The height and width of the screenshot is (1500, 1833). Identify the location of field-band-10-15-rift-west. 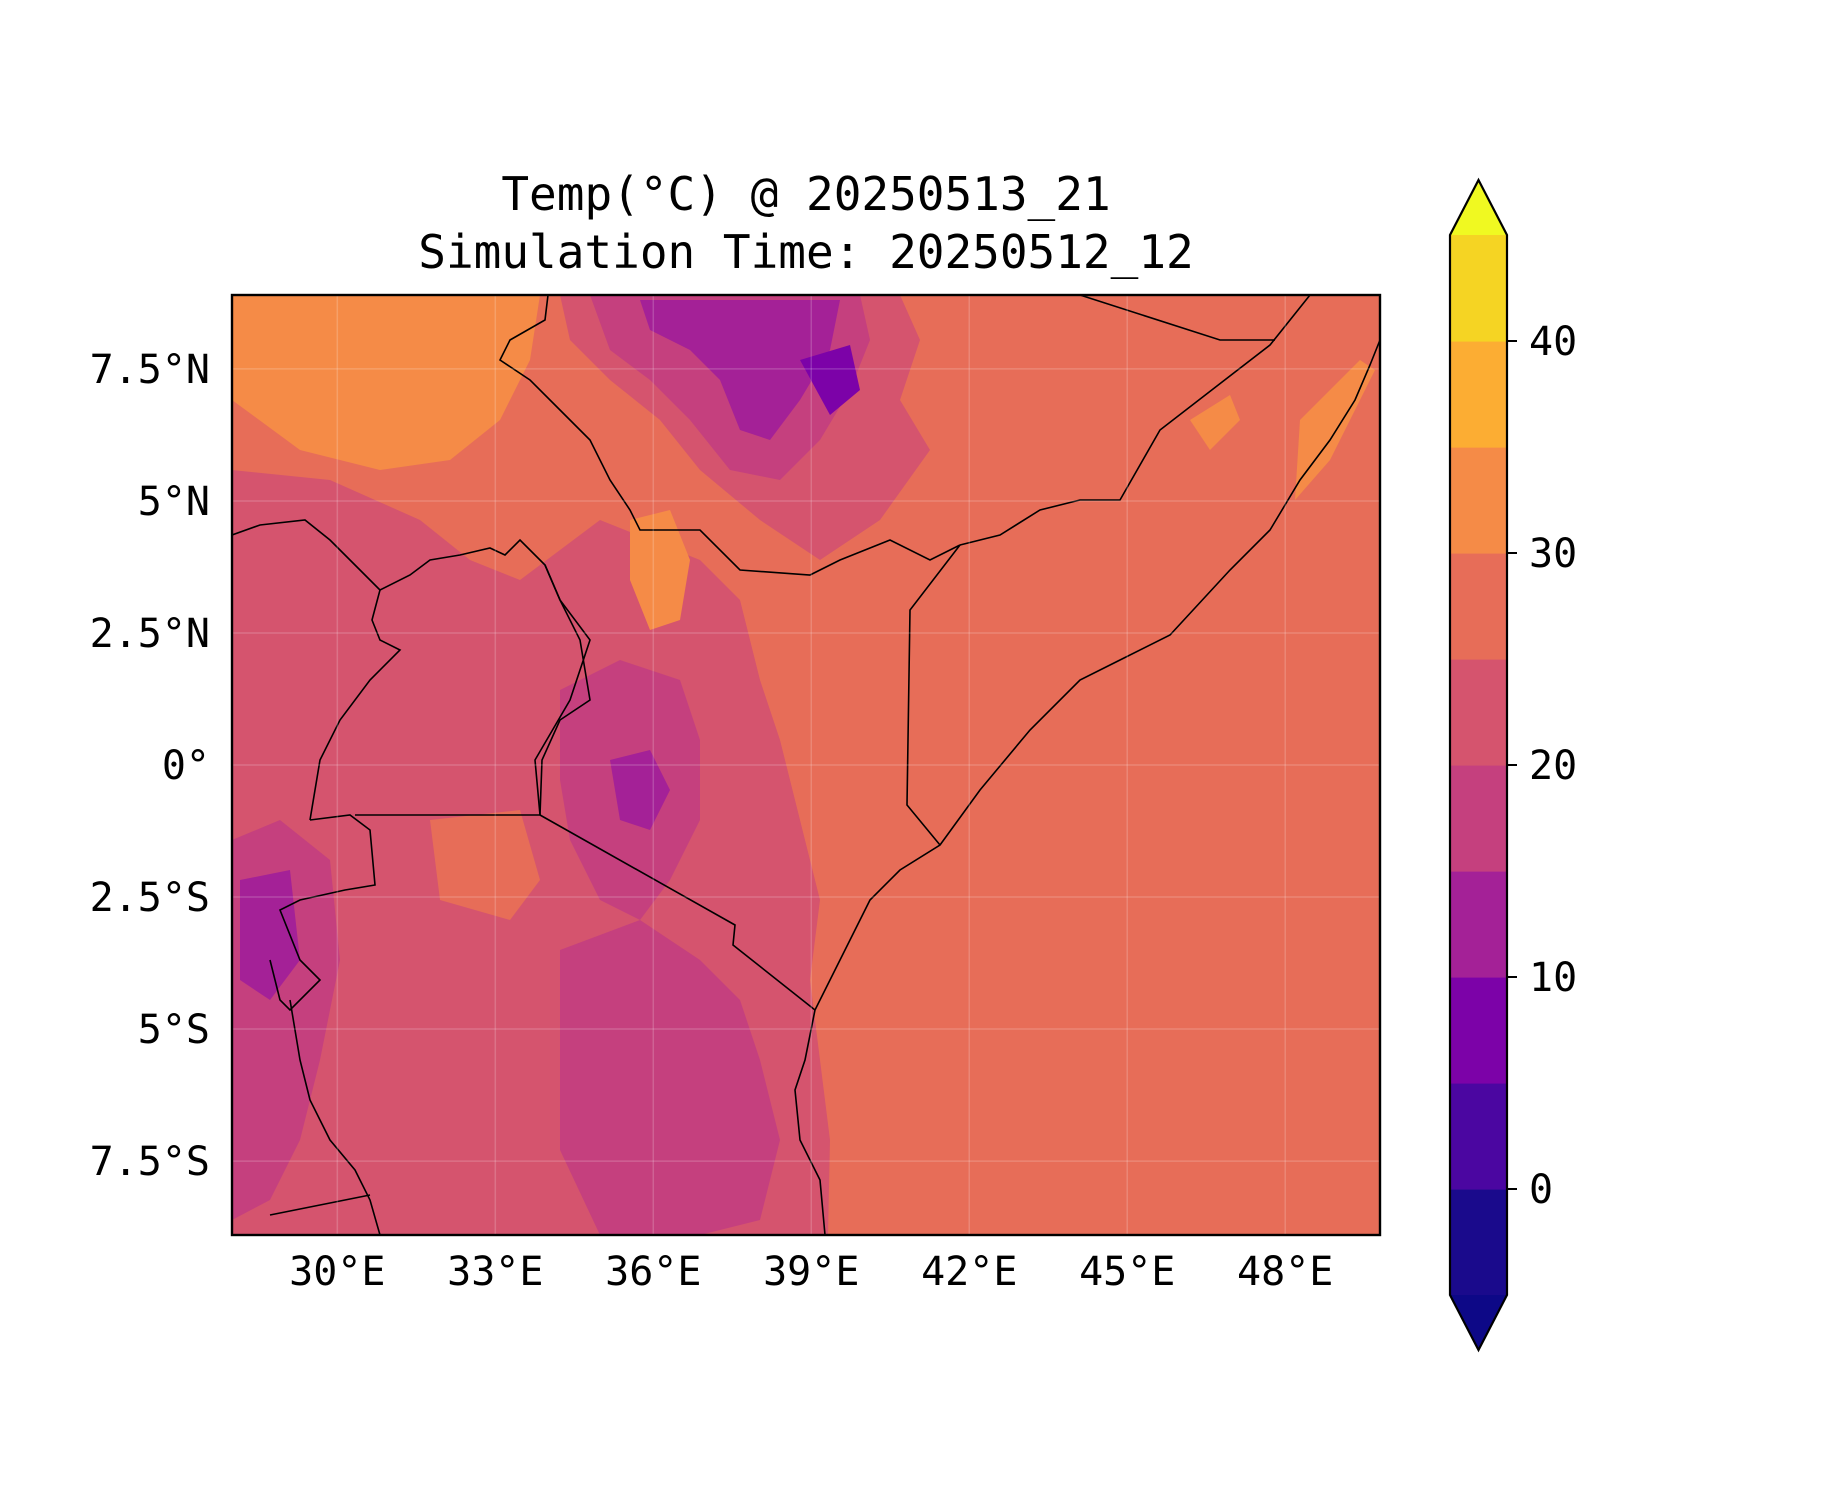
(270, 935).